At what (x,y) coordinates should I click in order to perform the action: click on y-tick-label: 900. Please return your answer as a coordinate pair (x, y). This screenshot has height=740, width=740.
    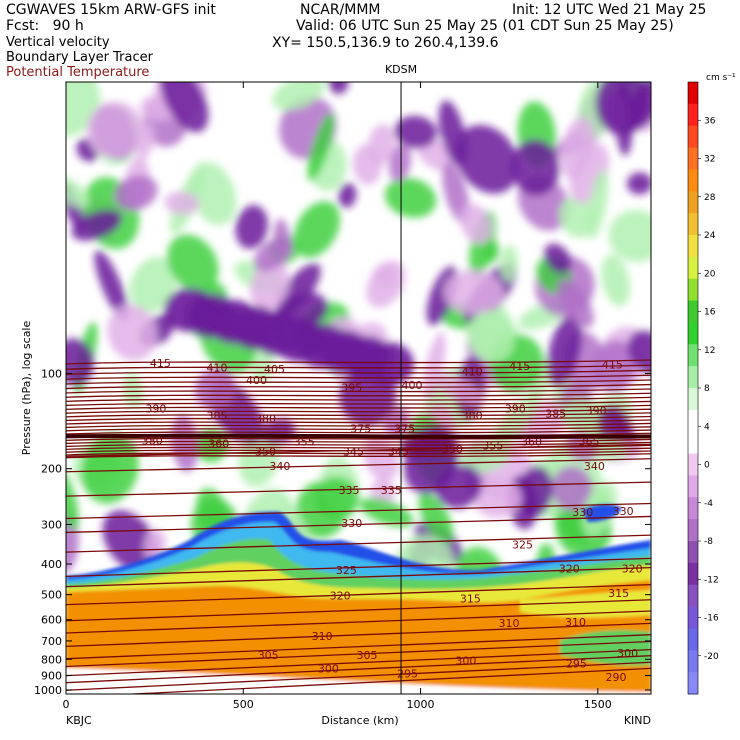
    Looking at the image, I should click on (51, 675).